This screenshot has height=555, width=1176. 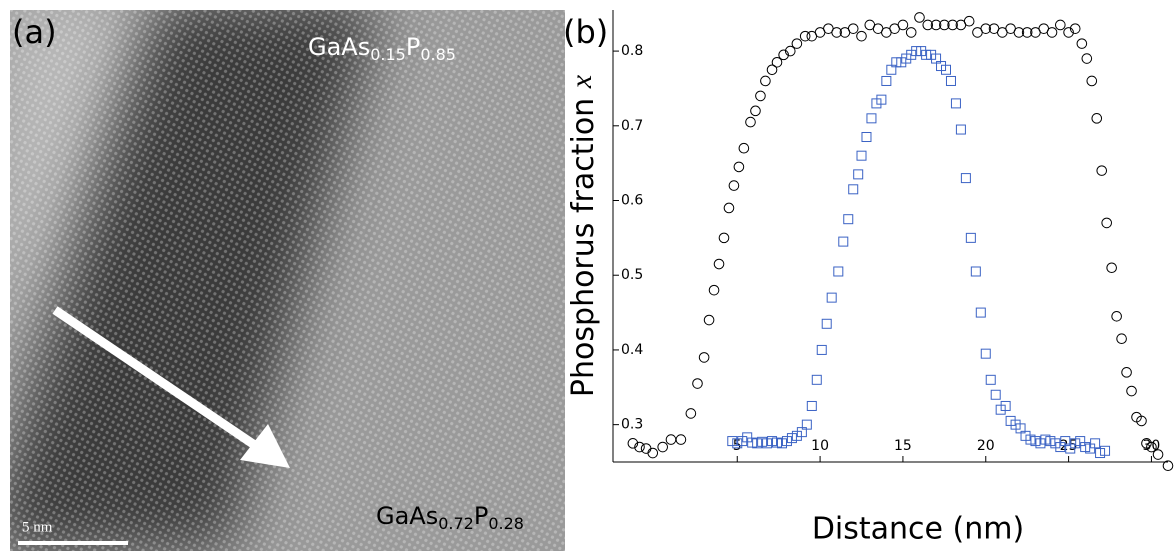 I want to click on x-tick-label: 10, so click(x=820, y=446).